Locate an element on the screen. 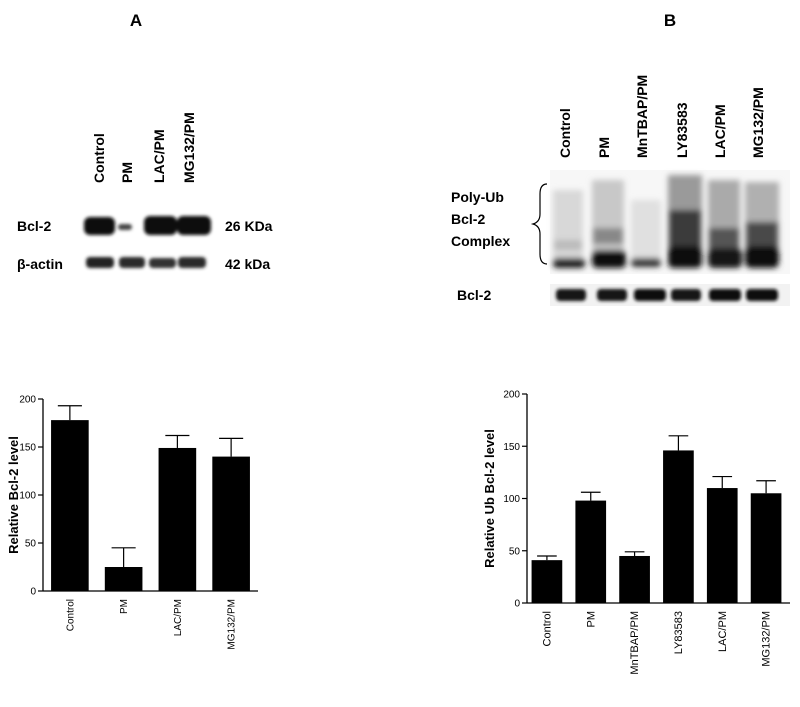 The image size is (800, 707). blot-a-lane-label: PM is located at coordinates (127, 172).